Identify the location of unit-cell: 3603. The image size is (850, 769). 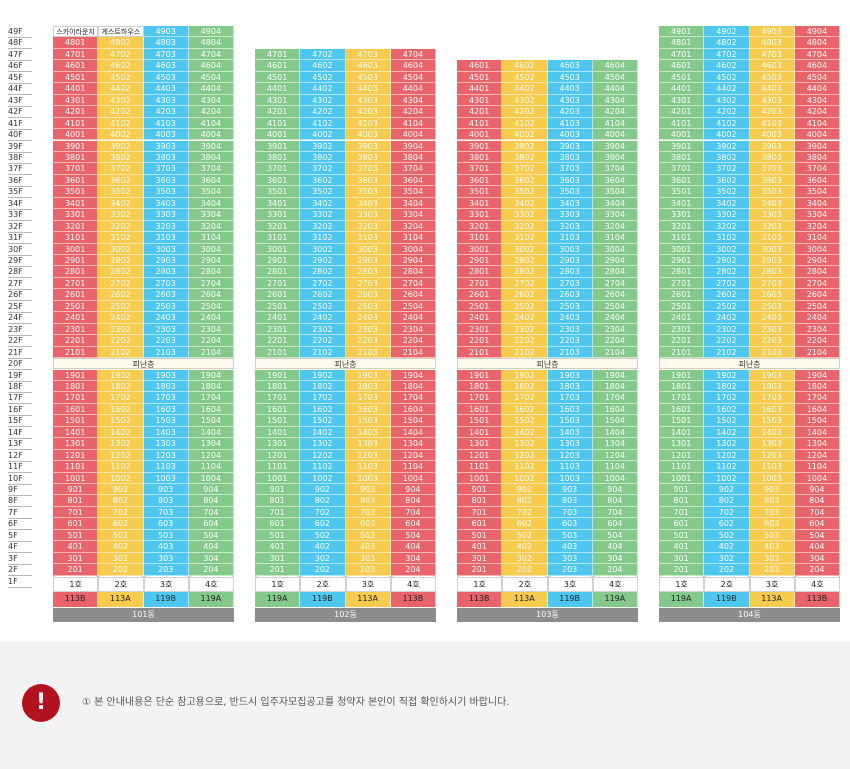
(772, 180).